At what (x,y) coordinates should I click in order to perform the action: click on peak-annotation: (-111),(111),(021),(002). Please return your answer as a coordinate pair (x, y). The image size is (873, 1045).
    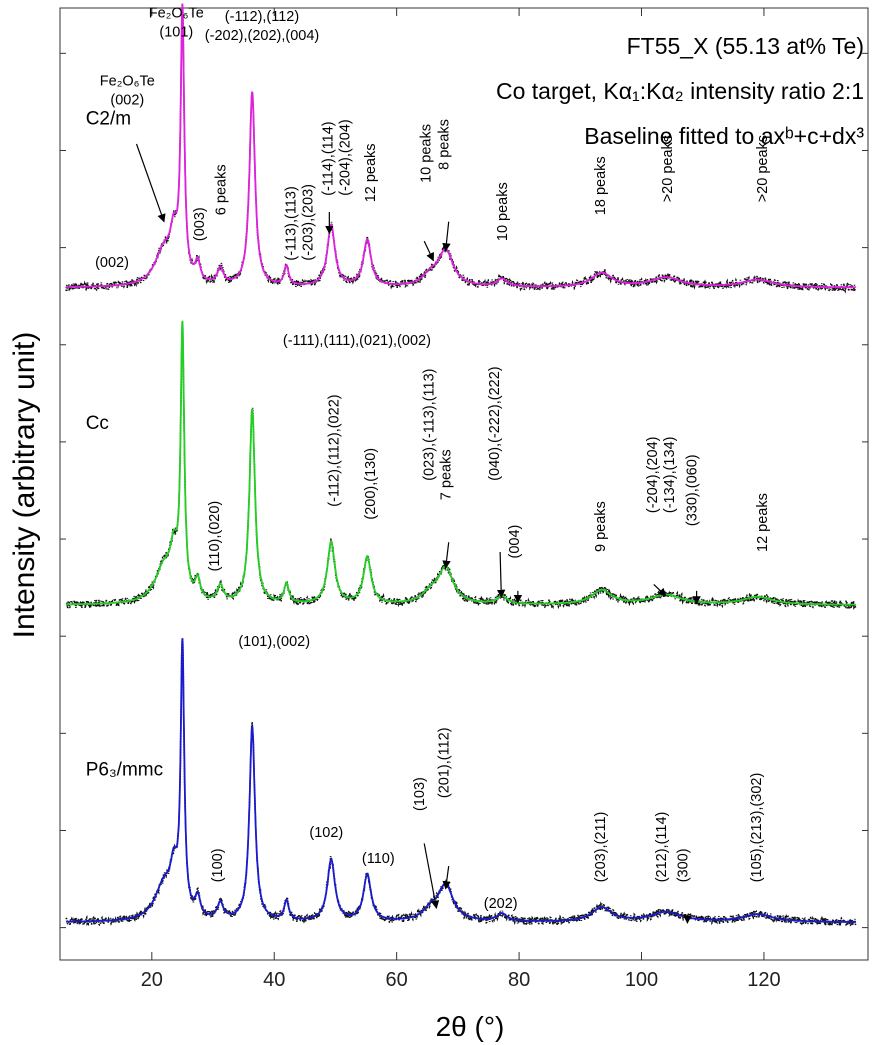
    Looking at the image, I should click on (357, 341).